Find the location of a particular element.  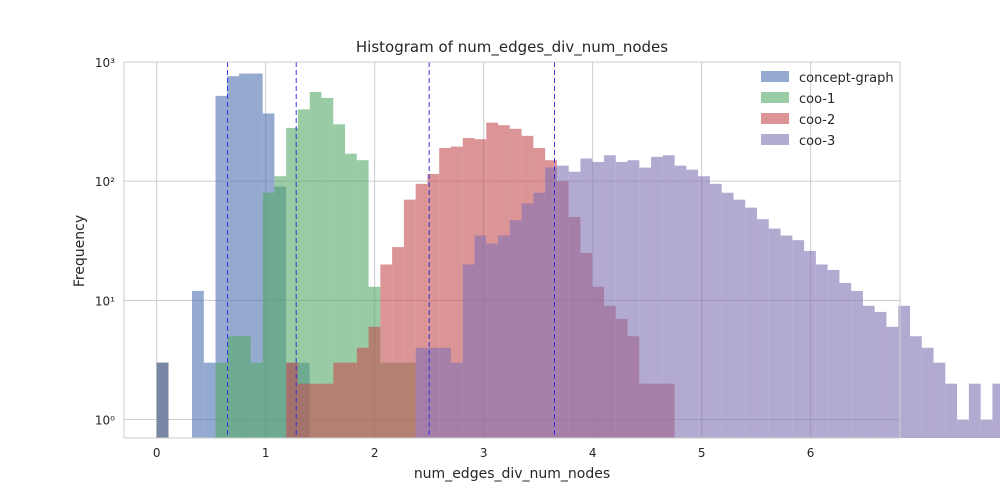

y-tick-label: 10⁰ is located at coordinates (105, 421).